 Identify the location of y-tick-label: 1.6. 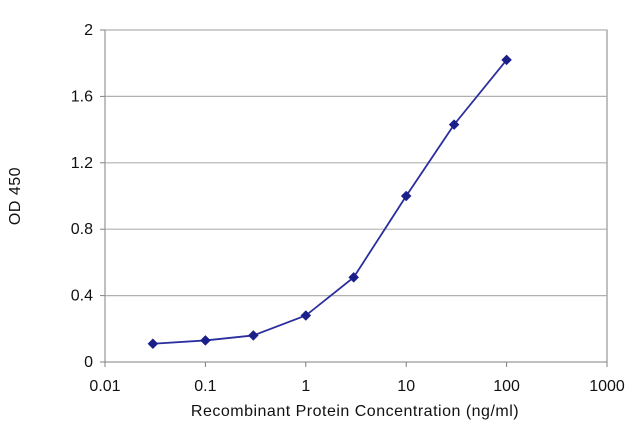
(82, 96).